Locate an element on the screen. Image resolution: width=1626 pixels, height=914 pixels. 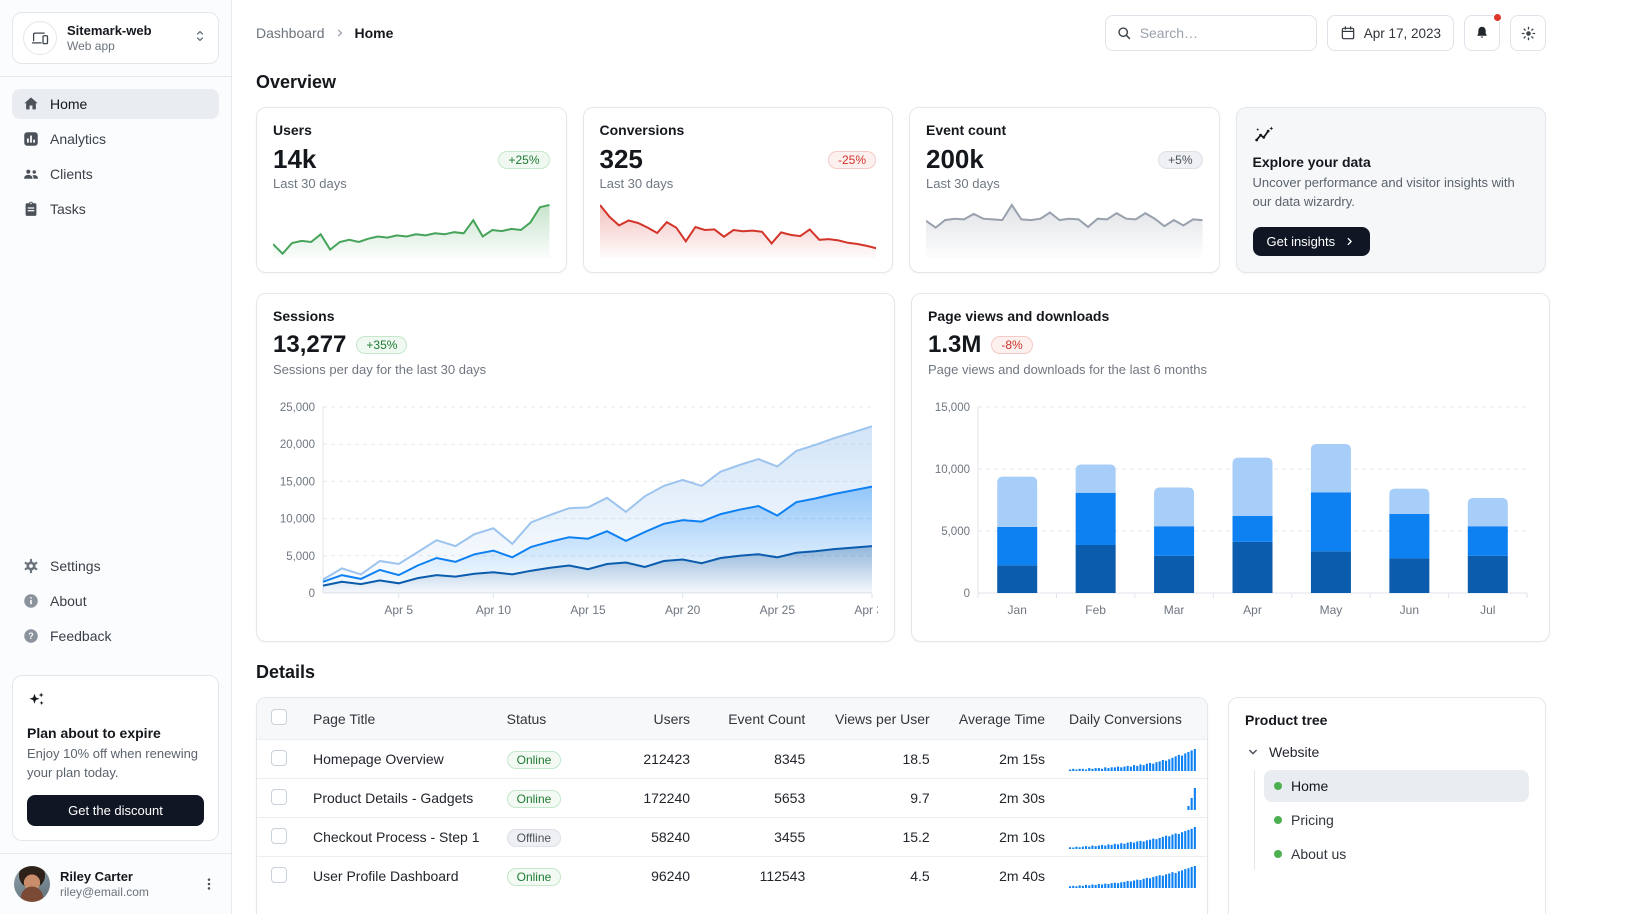
svg-text: 5,000 is located at coordinates (955, 532).